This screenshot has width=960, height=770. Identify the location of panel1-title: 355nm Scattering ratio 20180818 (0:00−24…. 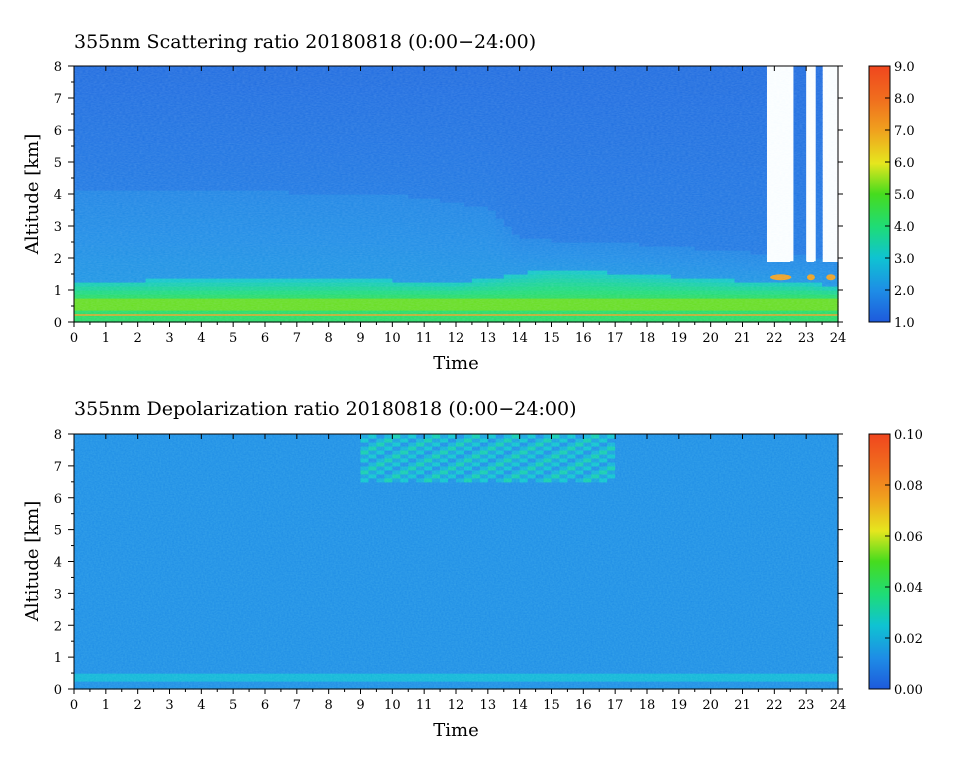
(305, 42).